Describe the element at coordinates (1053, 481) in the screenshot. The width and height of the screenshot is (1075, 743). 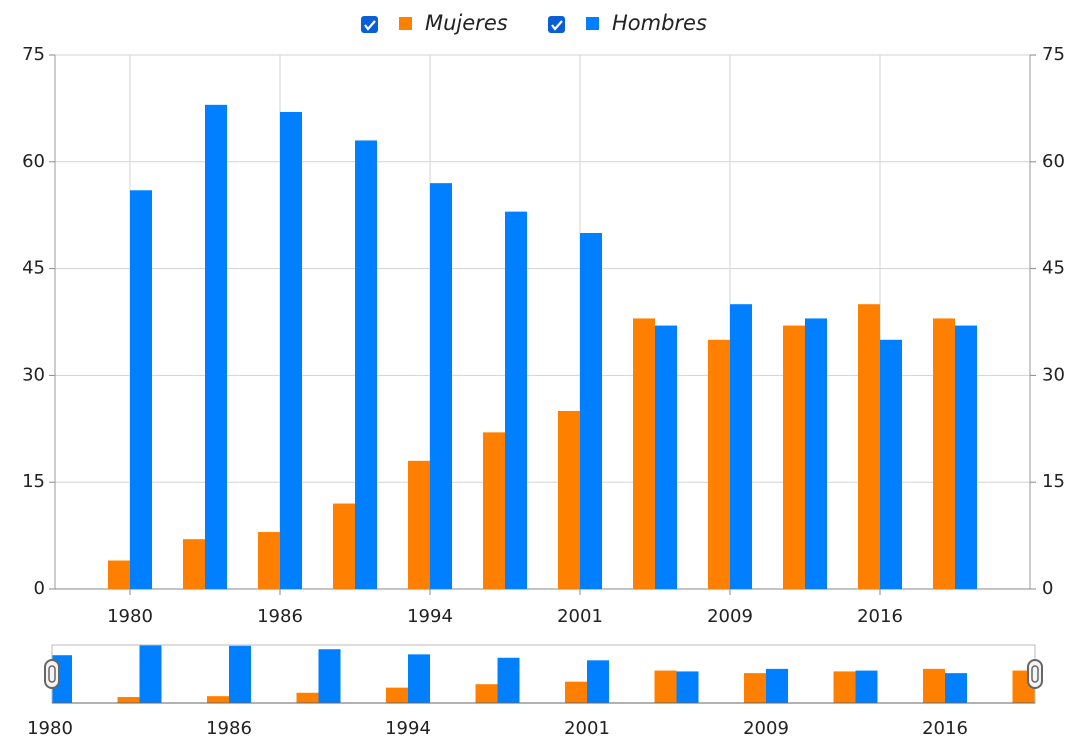
I see `y2-tick-label: 15` at that location.